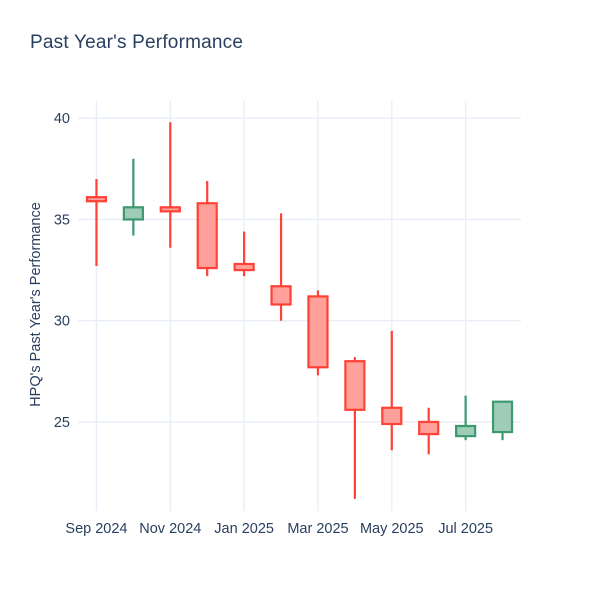  Describe the element at coordinates (62, 220) in the screenshot. I see `y-tick-label: 35` at that location.